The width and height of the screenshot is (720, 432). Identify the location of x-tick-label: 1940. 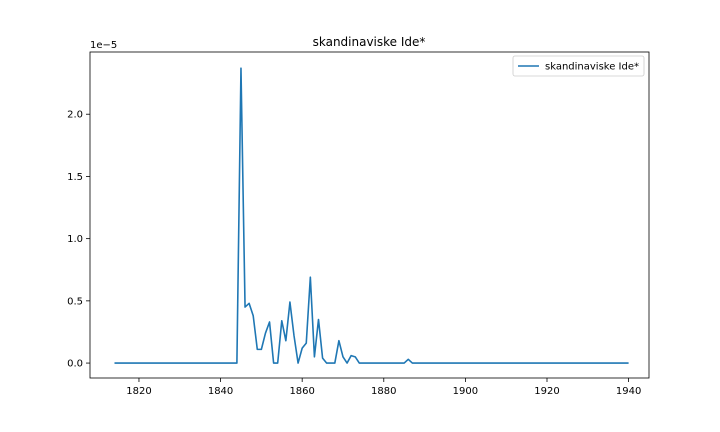
(628, 391).